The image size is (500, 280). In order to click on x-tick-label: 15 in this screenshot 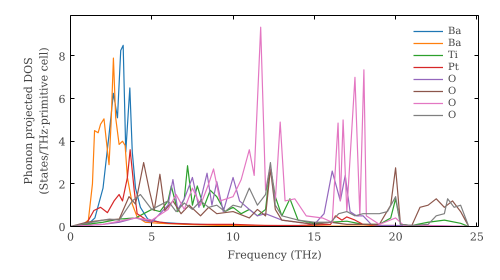, I will do `click(314, 237)`.